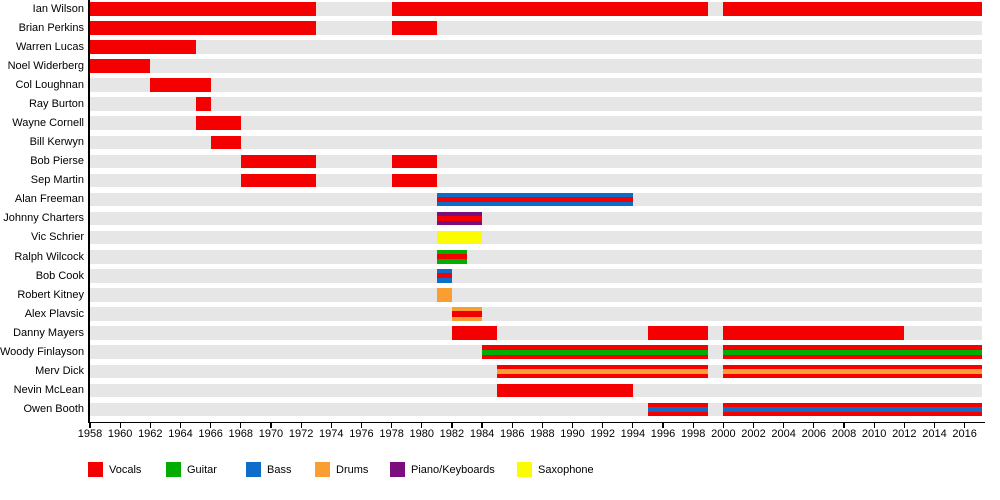 The image size is (1000, 500). What do you see at coordinates (48, 332) in the screenshot?
I see `member-label: Danny Mayers` at bounding box center [48, 332].